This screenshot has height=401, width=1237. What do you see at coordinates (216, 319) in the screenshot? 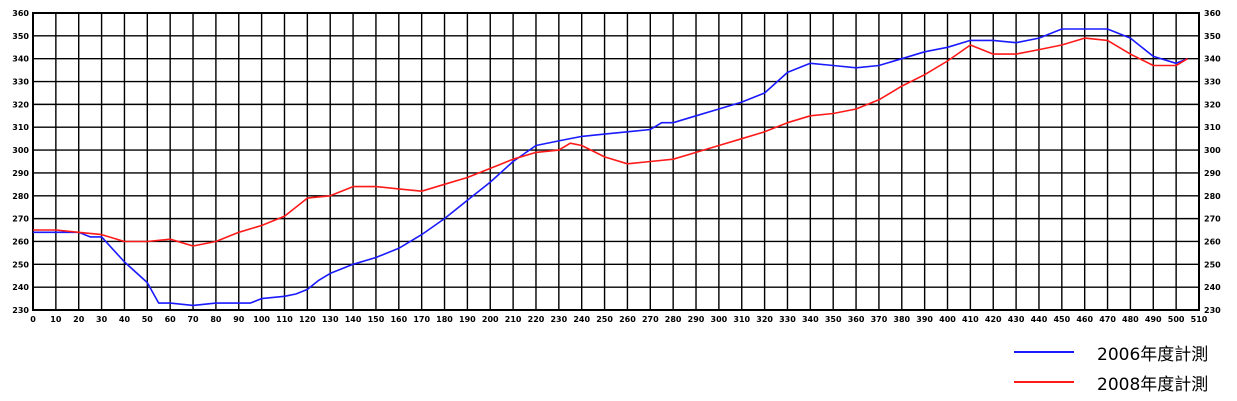
I see `x-tick-80: 80` at bounding box center [216, 319].